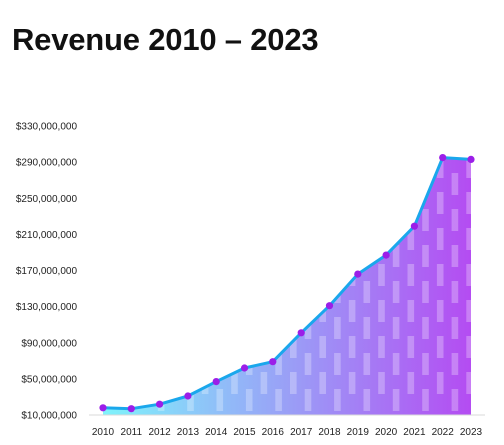  What do you see at coordinates (165, 39) in the screenshot?
I see `chart-title: Revenue 2010 – 2023` at bounding box center [165, 39].